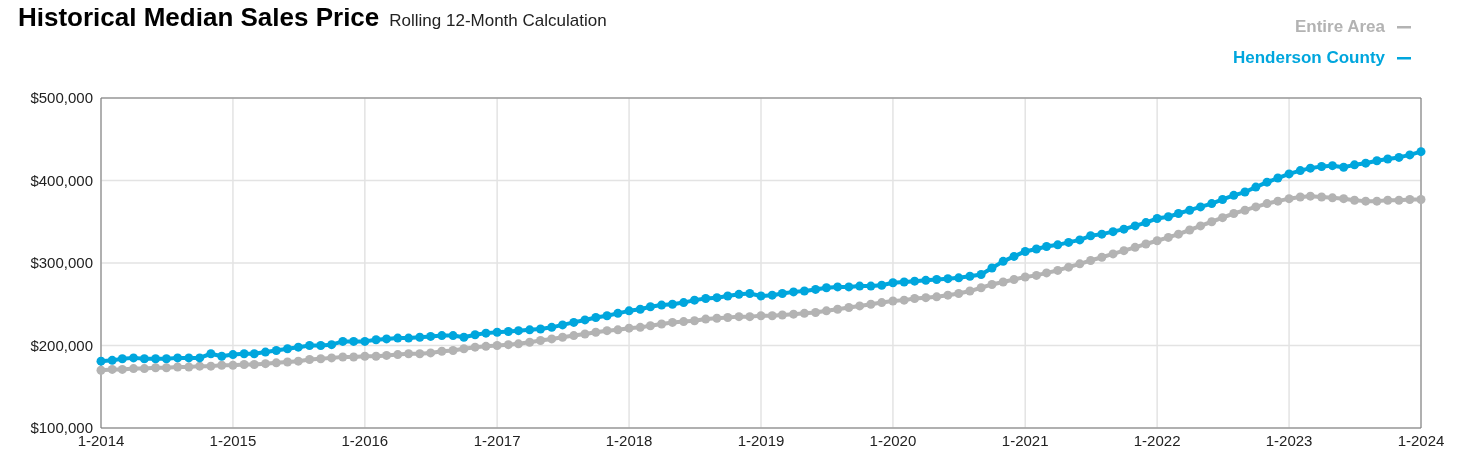 The width and height of the screenshot is (1465, 460). What do you see at coordinates (61, 345) in the screenshot?
I see `y-tick-label: $200,000` at bounding box center [61, 345].